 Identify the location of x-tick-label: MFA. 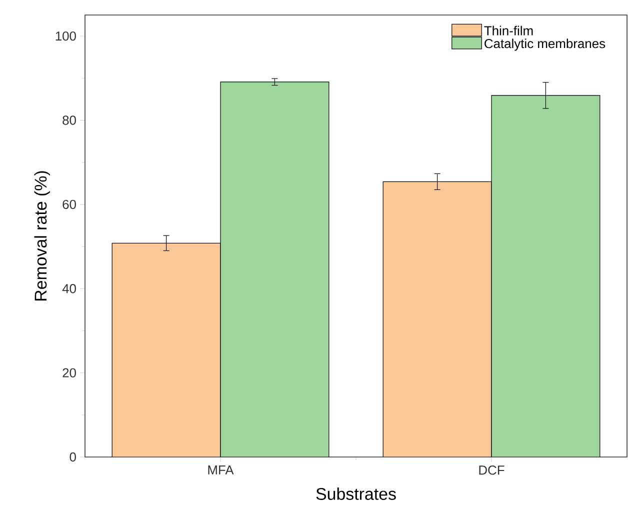
(221, 470).